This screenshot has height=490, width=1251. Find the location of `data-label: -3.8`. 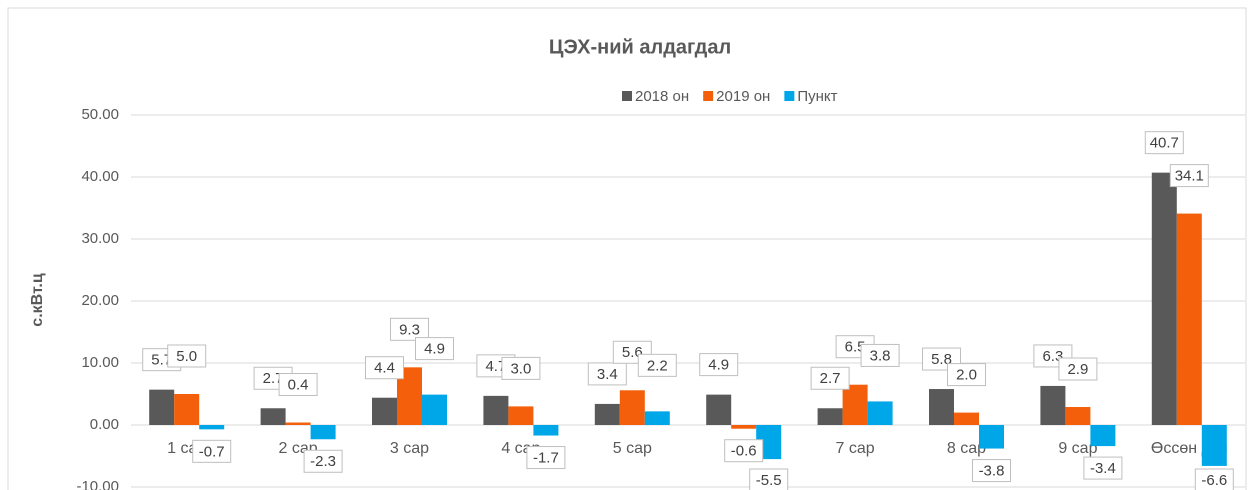

data-label: -3.8 is located at coordinates (992, 471).